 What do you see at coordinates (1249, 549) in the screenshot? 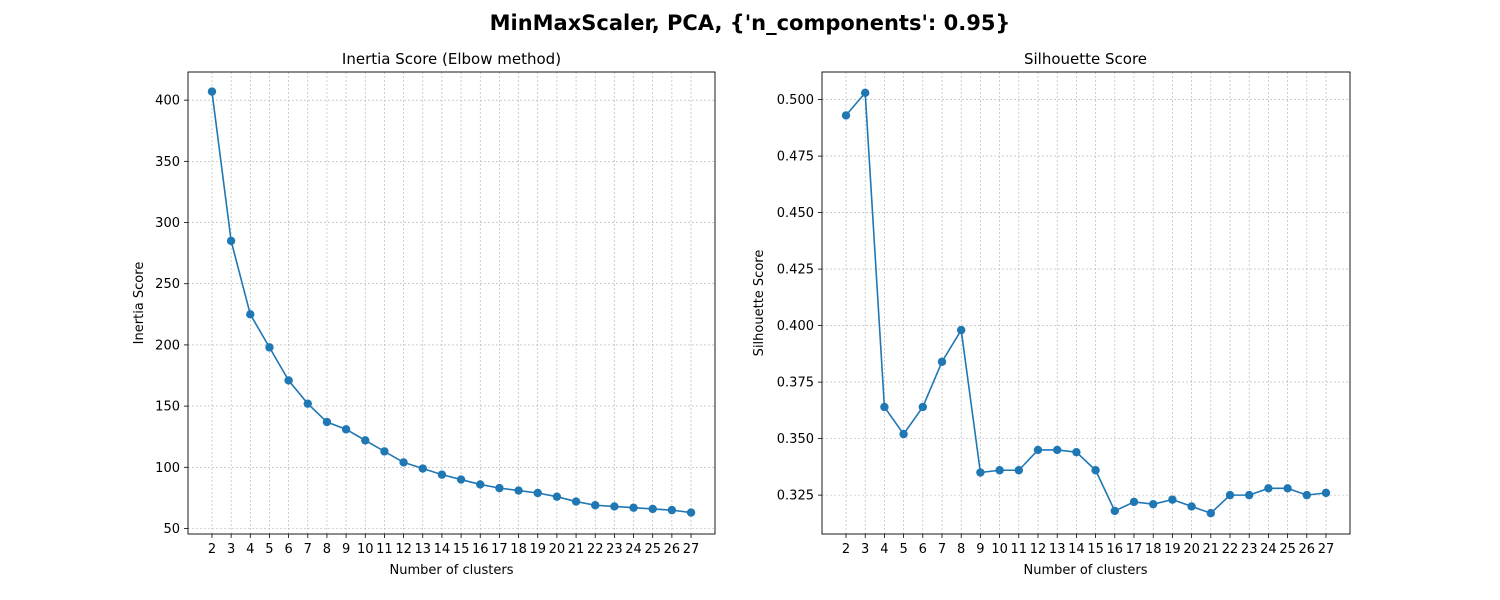
I see `silhouette-x-tick-label: 23` at bounding box center [1249, 549].